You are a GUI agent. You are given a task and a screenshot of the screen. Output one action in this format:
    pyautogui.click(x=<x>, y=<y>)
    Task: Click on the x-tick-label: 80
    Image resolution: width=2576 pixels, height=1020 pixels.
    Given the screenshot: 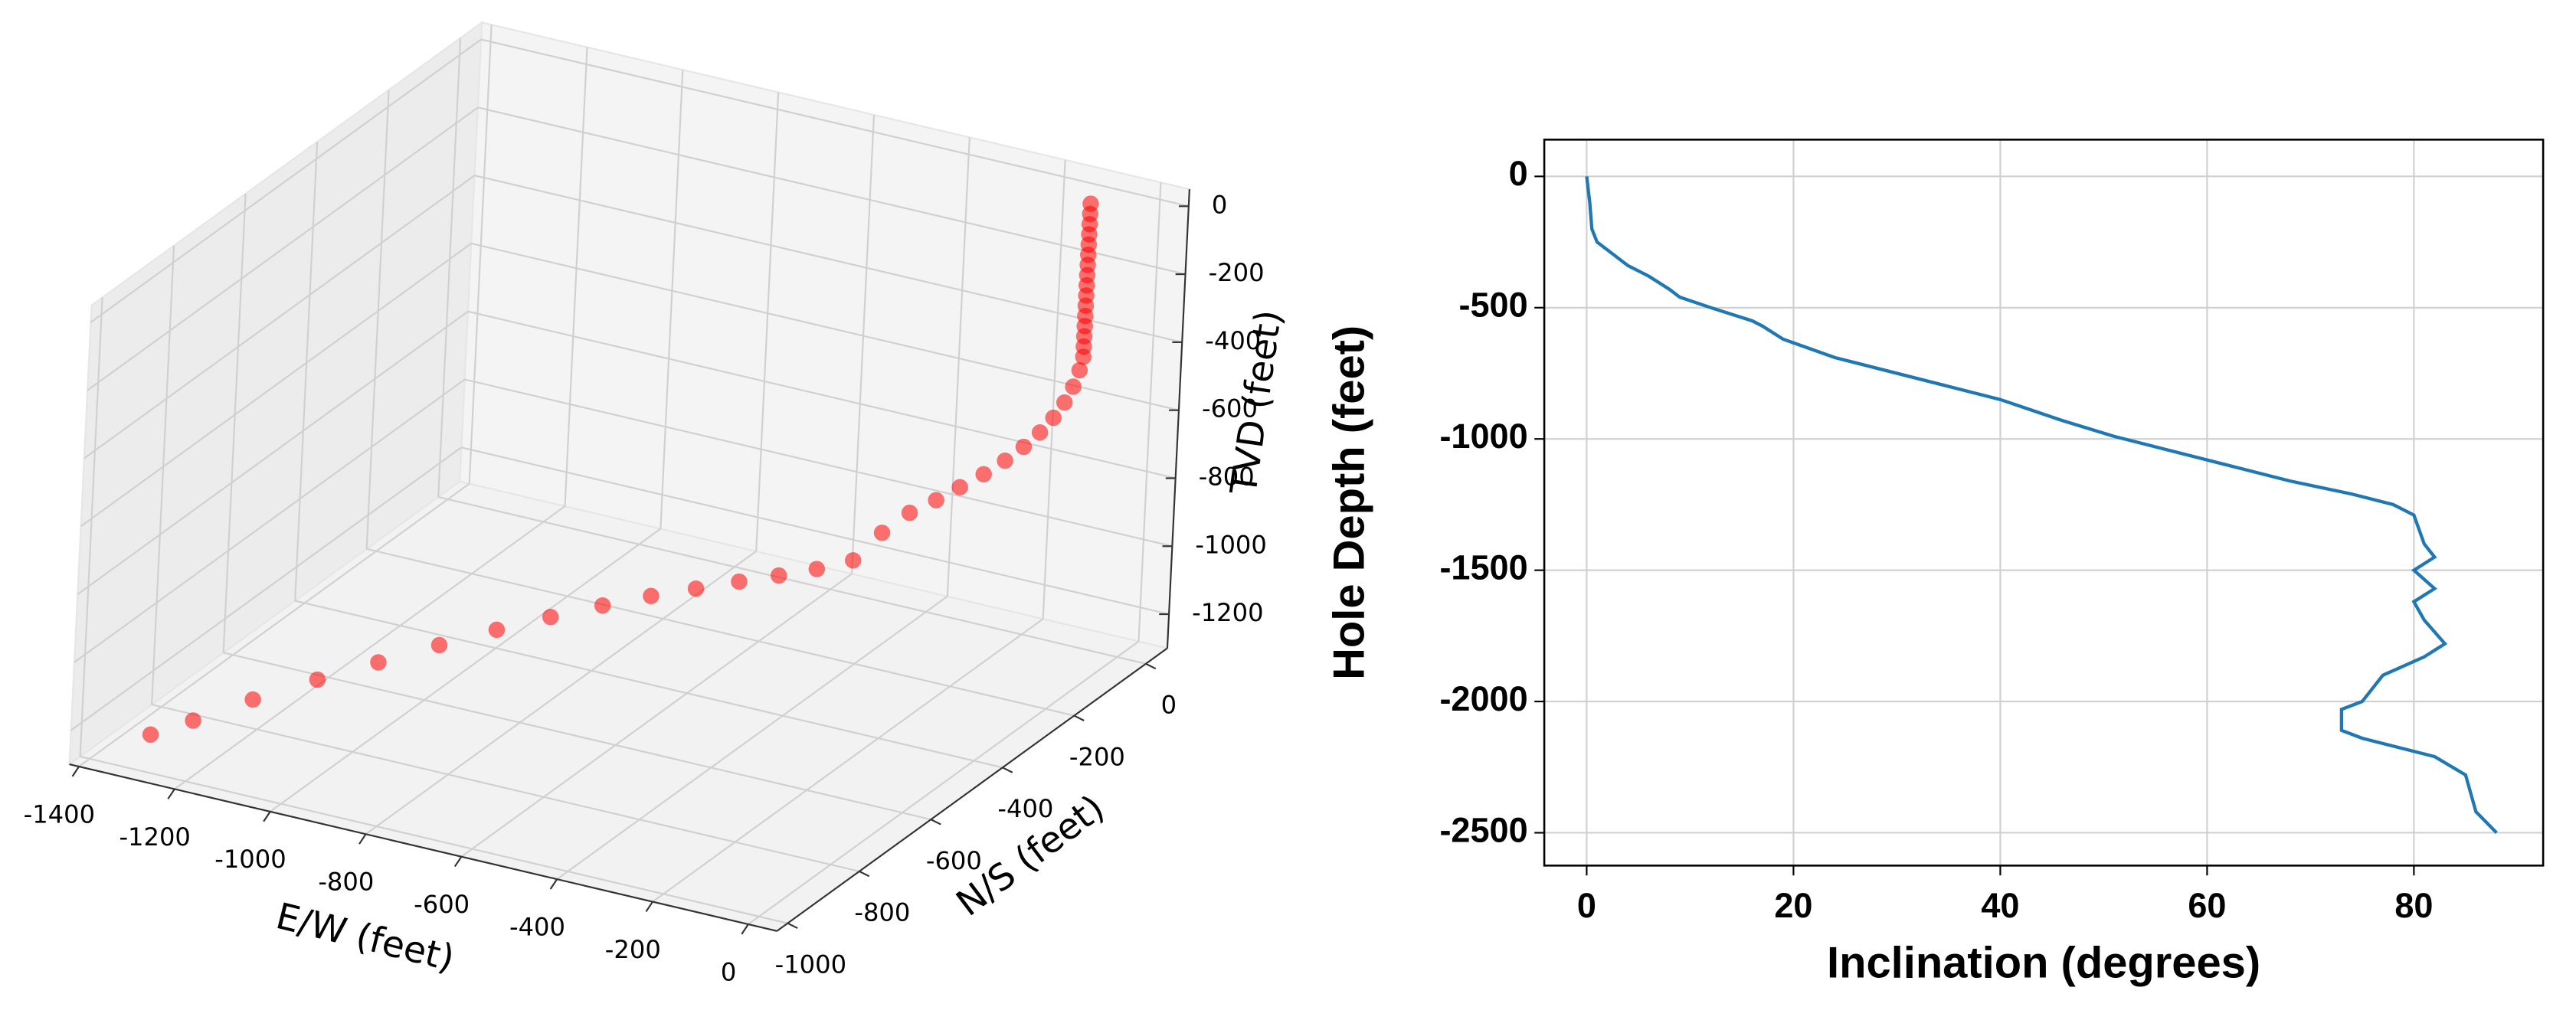 What is the action you would take?
    pyautogui.click(x=2413, y=905)
    